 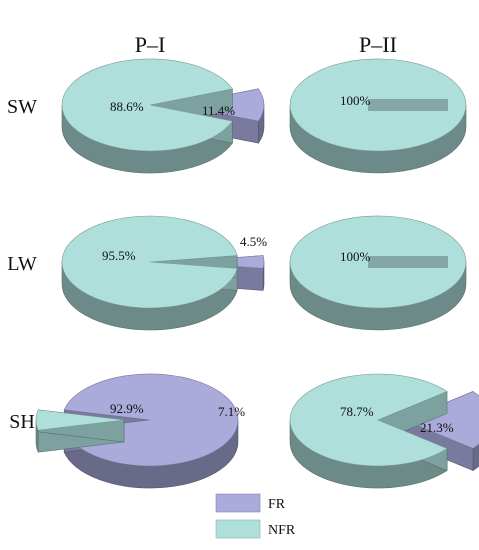 I want to click on row-header-sh: SH, so click(x=22, y=422).